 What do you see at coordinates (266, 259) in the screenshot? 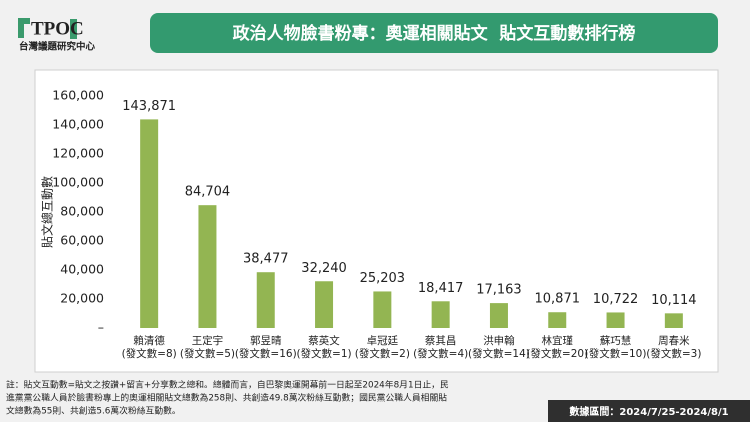
I see `value-label: 38,477` at bounding box center [266, 259].